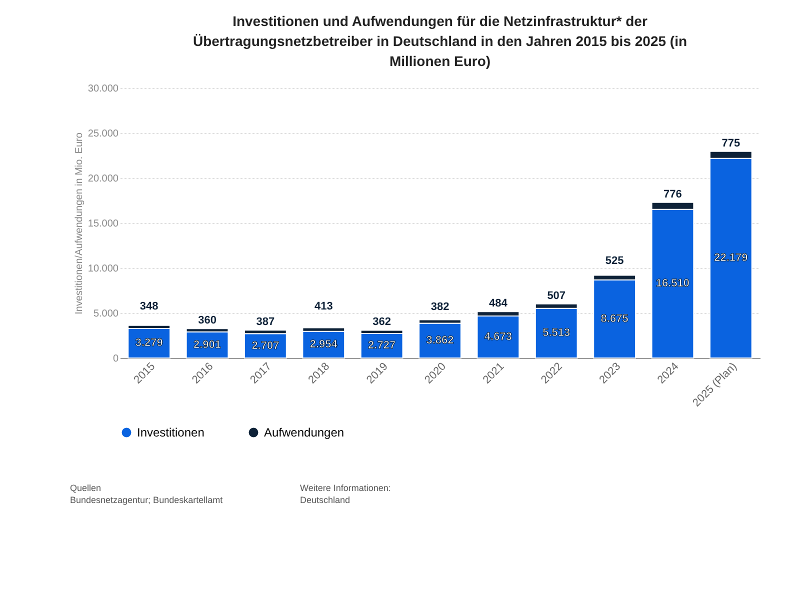 Image resolution: width=798 pixels, height=596 pixels. What do you see at coordinates (103, 269) in the screenshot?
I see `y-tick-label: 10.000` at bounding box center [103, 269].